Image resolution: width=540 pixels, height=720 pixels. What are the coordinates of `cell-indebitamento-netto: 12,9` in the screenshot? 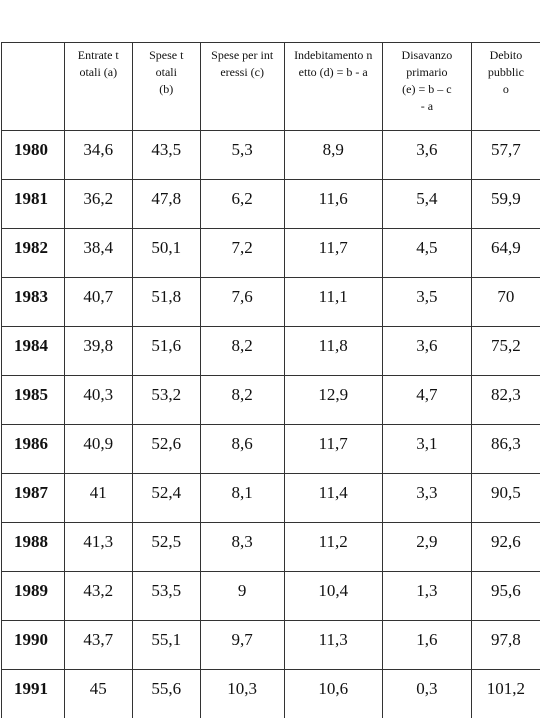 It's located at (333, 400).